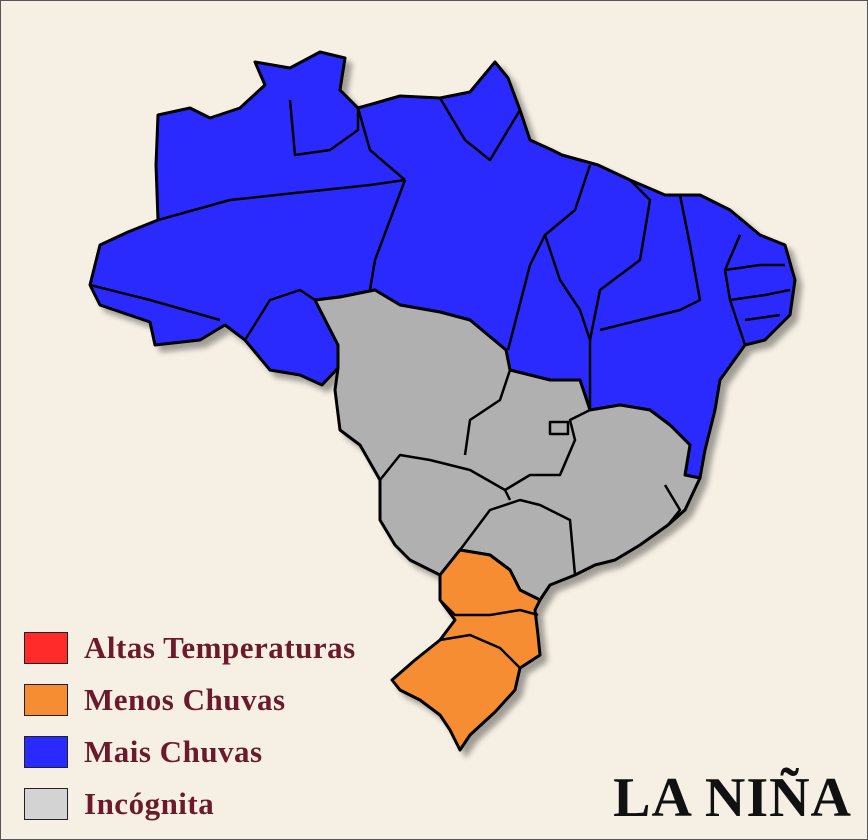 This screenshot has width=868, height=840. Describe the element at coordinates (732, 798) in the screenshot. I see `map-title: LA NIÑA` at that location.